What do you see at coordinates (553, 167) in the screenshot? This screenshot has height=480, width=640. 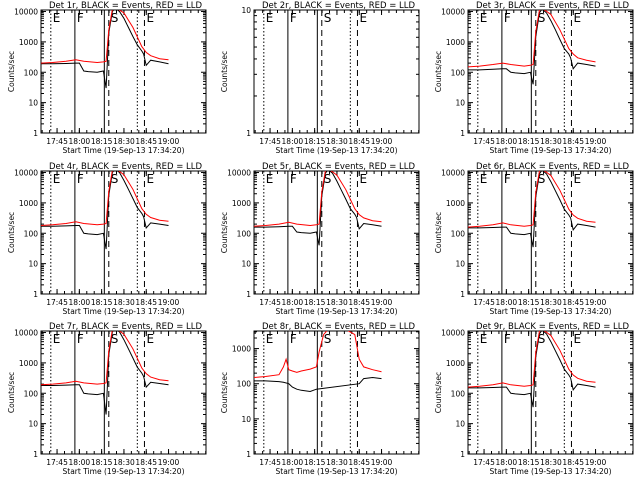 I see `panel-title: Det 6r, BLACK = Events, RED = LLD` at bounding box center [553, 167].